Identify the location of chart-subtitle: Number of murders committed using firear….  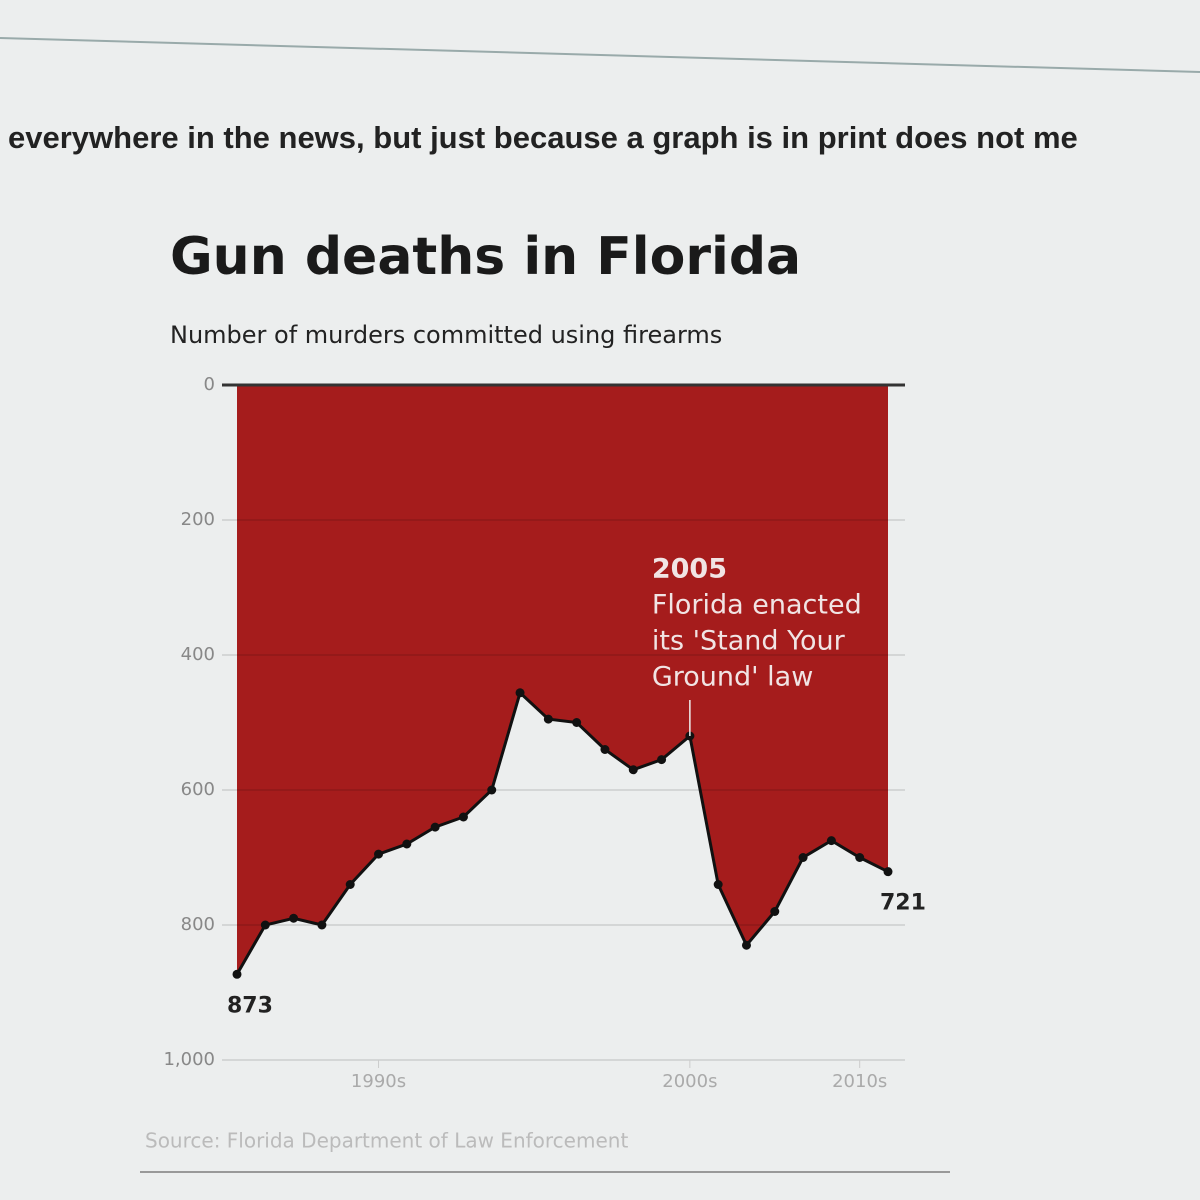
(446, 335).